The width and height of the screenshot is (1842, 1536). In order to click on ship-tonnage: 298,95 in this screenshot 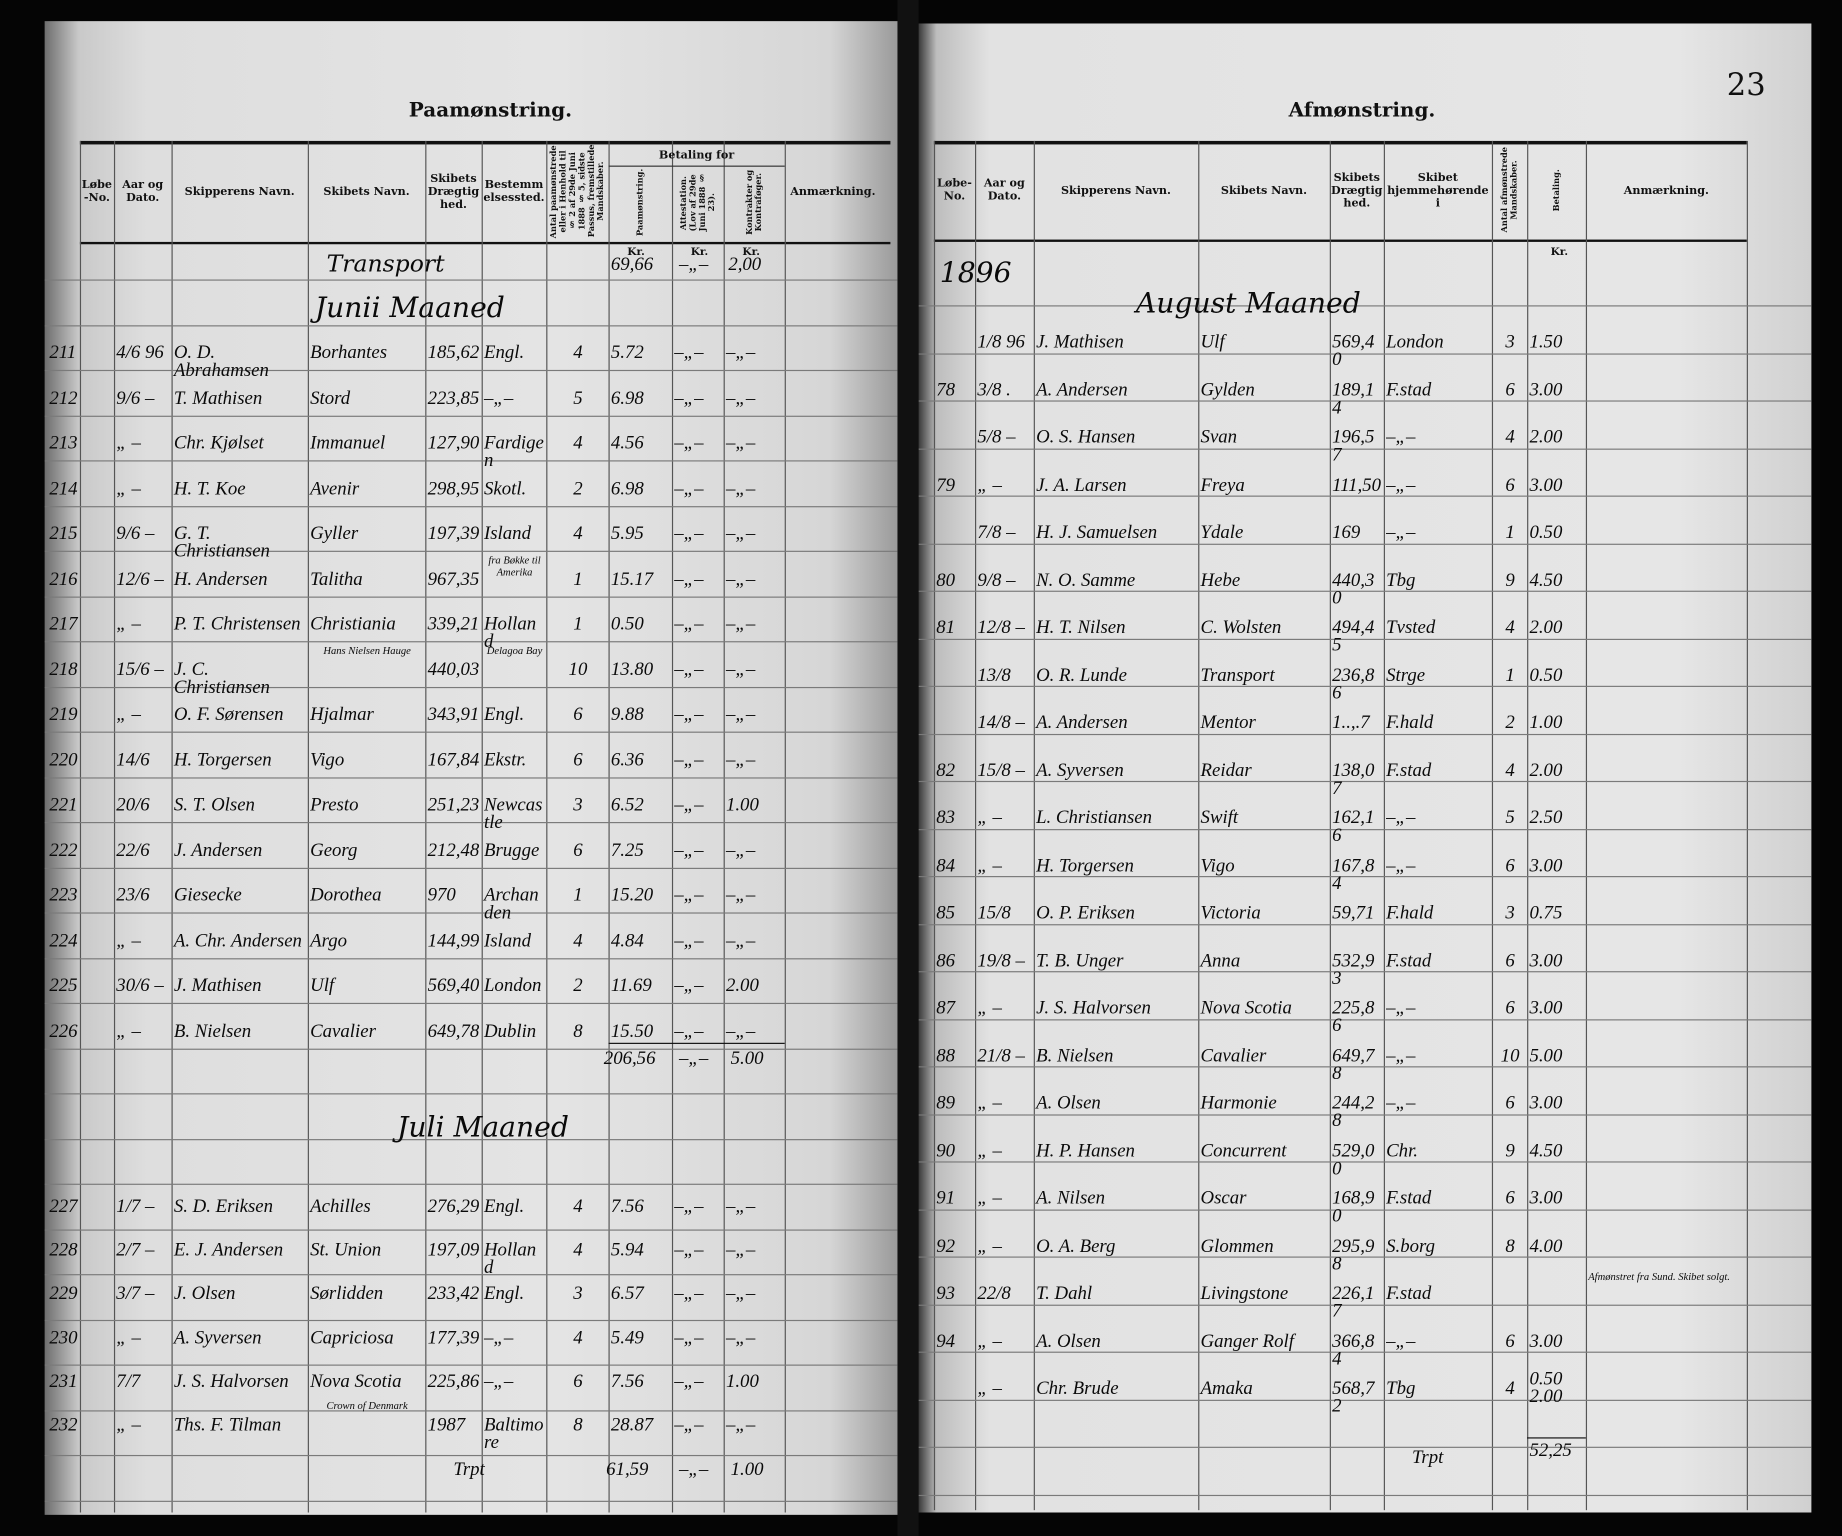, I will do `click(453, 488)`.